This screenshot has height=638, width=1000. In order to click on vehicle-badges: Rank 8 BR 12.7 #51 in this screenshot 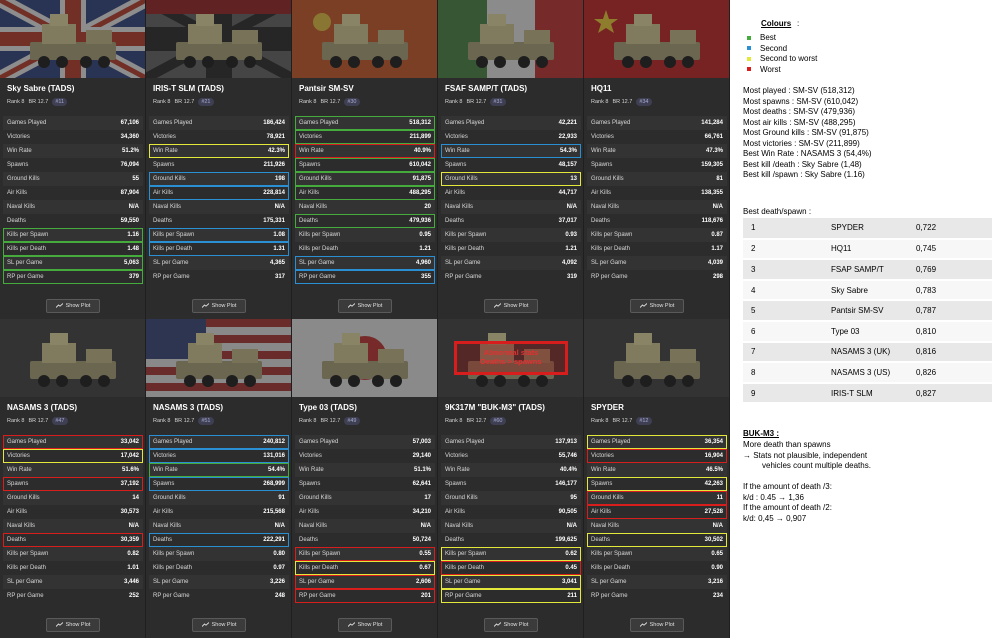, I will do `click(185, 421)`.